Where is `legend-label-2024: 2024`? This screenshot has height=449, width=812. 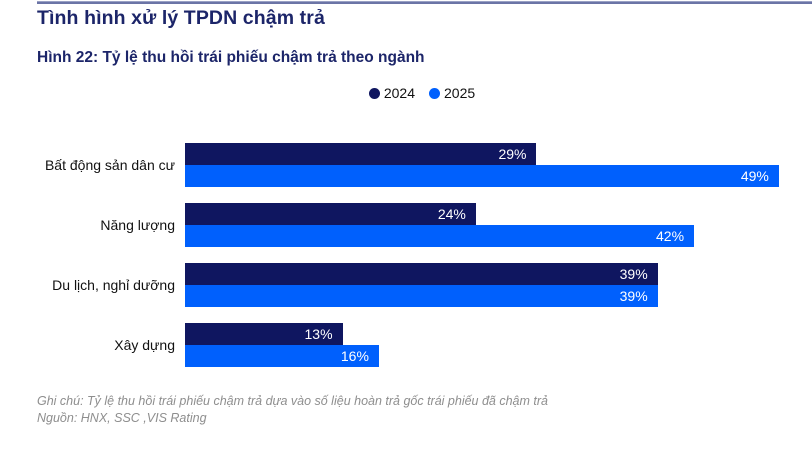 legend-label-2024: 2024 is located at coordinates (399, 93).